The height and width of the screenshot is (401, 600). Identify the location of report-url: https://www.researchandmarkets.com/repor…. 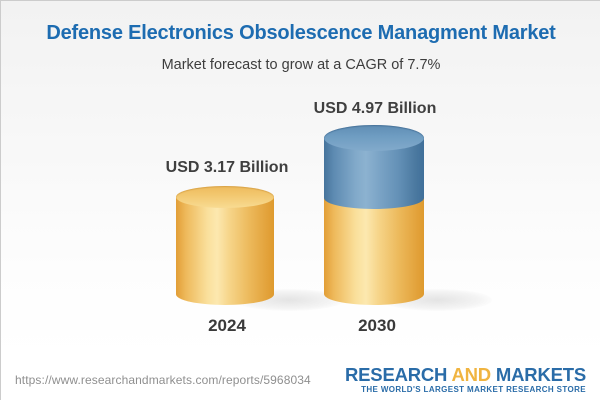
(163, 379).